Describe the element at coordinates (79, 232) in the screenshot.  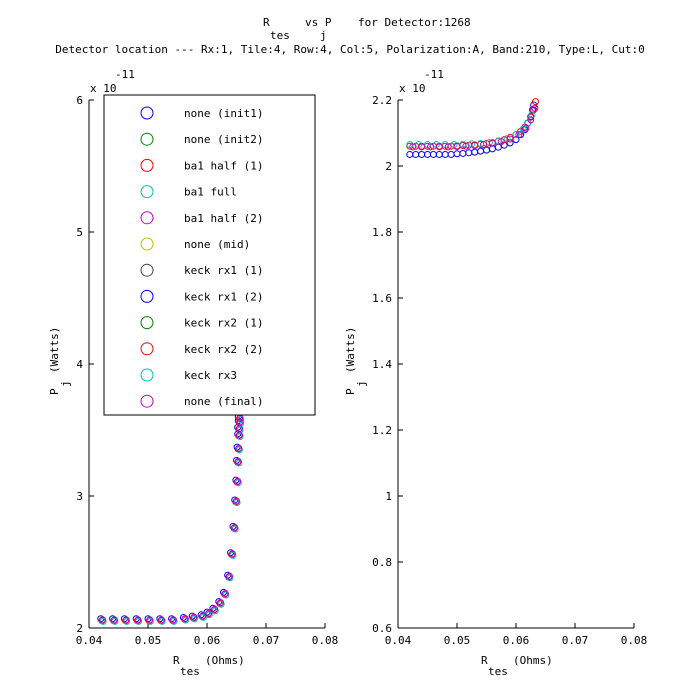
I see `left-y-tick-label: 5` at that location.